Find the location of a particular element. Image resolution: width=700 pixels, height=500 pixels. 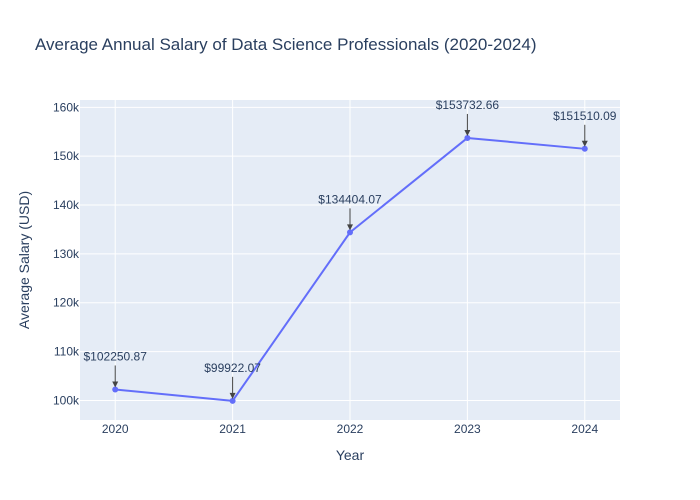

x-tick-label: 2023 is located at coordinates (467, 429).